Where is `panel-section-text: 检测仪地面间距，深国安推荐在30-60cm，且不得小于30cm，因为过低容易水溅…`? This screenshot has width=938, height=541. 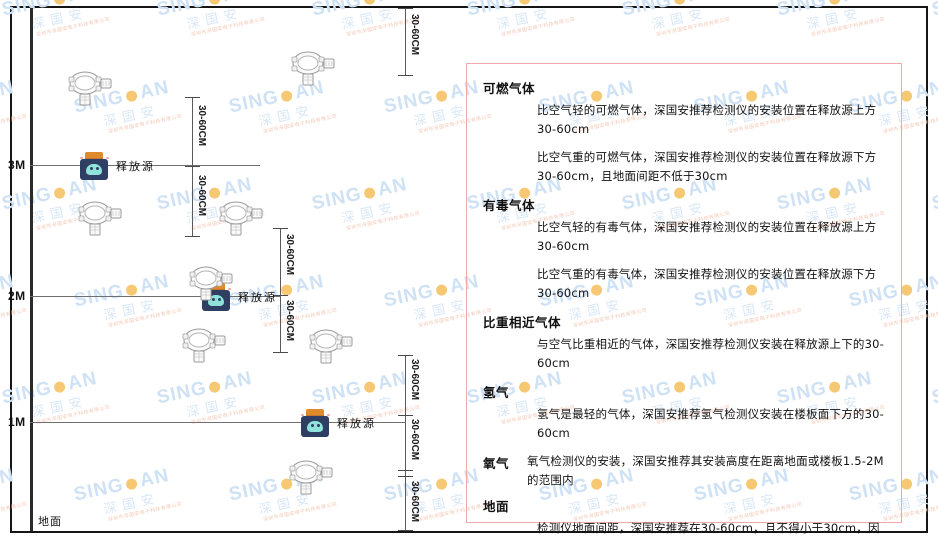 panel-section-text: 检测仪地面间距，深国安推荐在30-60cm，且不得小于30cm，因为过低容易水溅… is located at coordinates (708, 530).